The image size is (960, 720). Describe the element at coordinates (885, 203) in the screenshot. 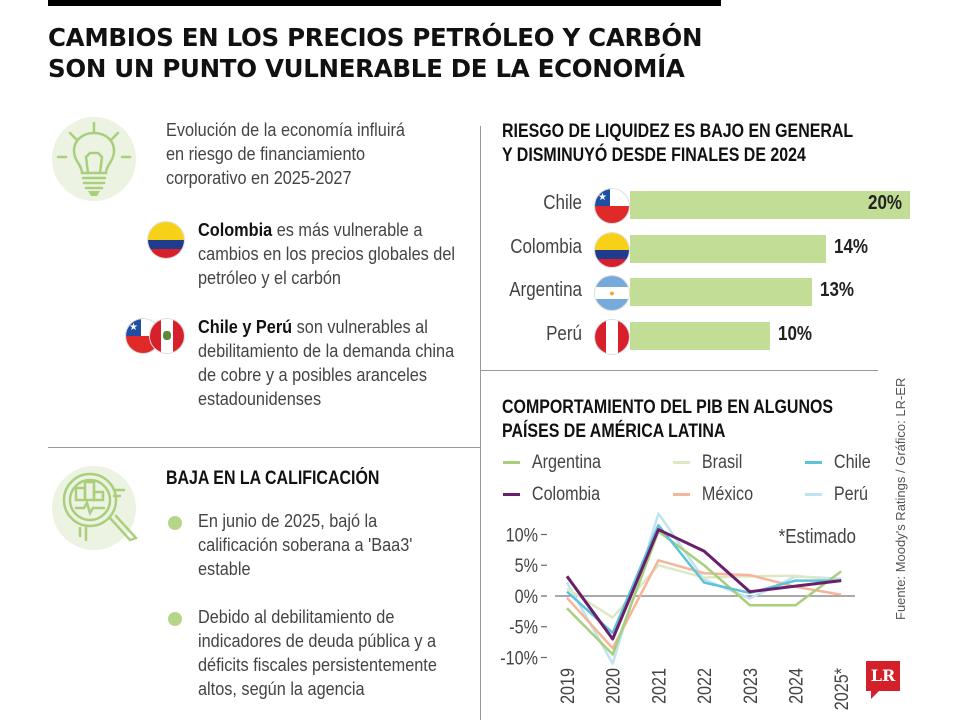

I see `bar-value-chile: 20%` at that location.